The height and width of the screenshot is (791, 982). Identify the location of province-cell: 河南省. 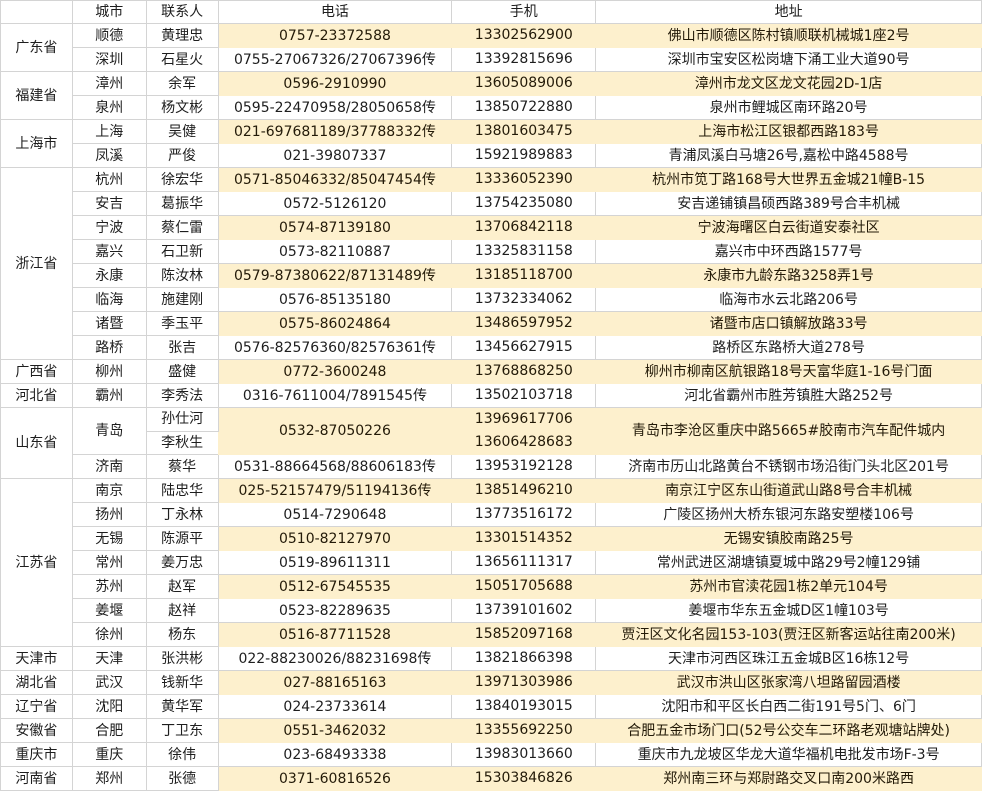
(36, 778).